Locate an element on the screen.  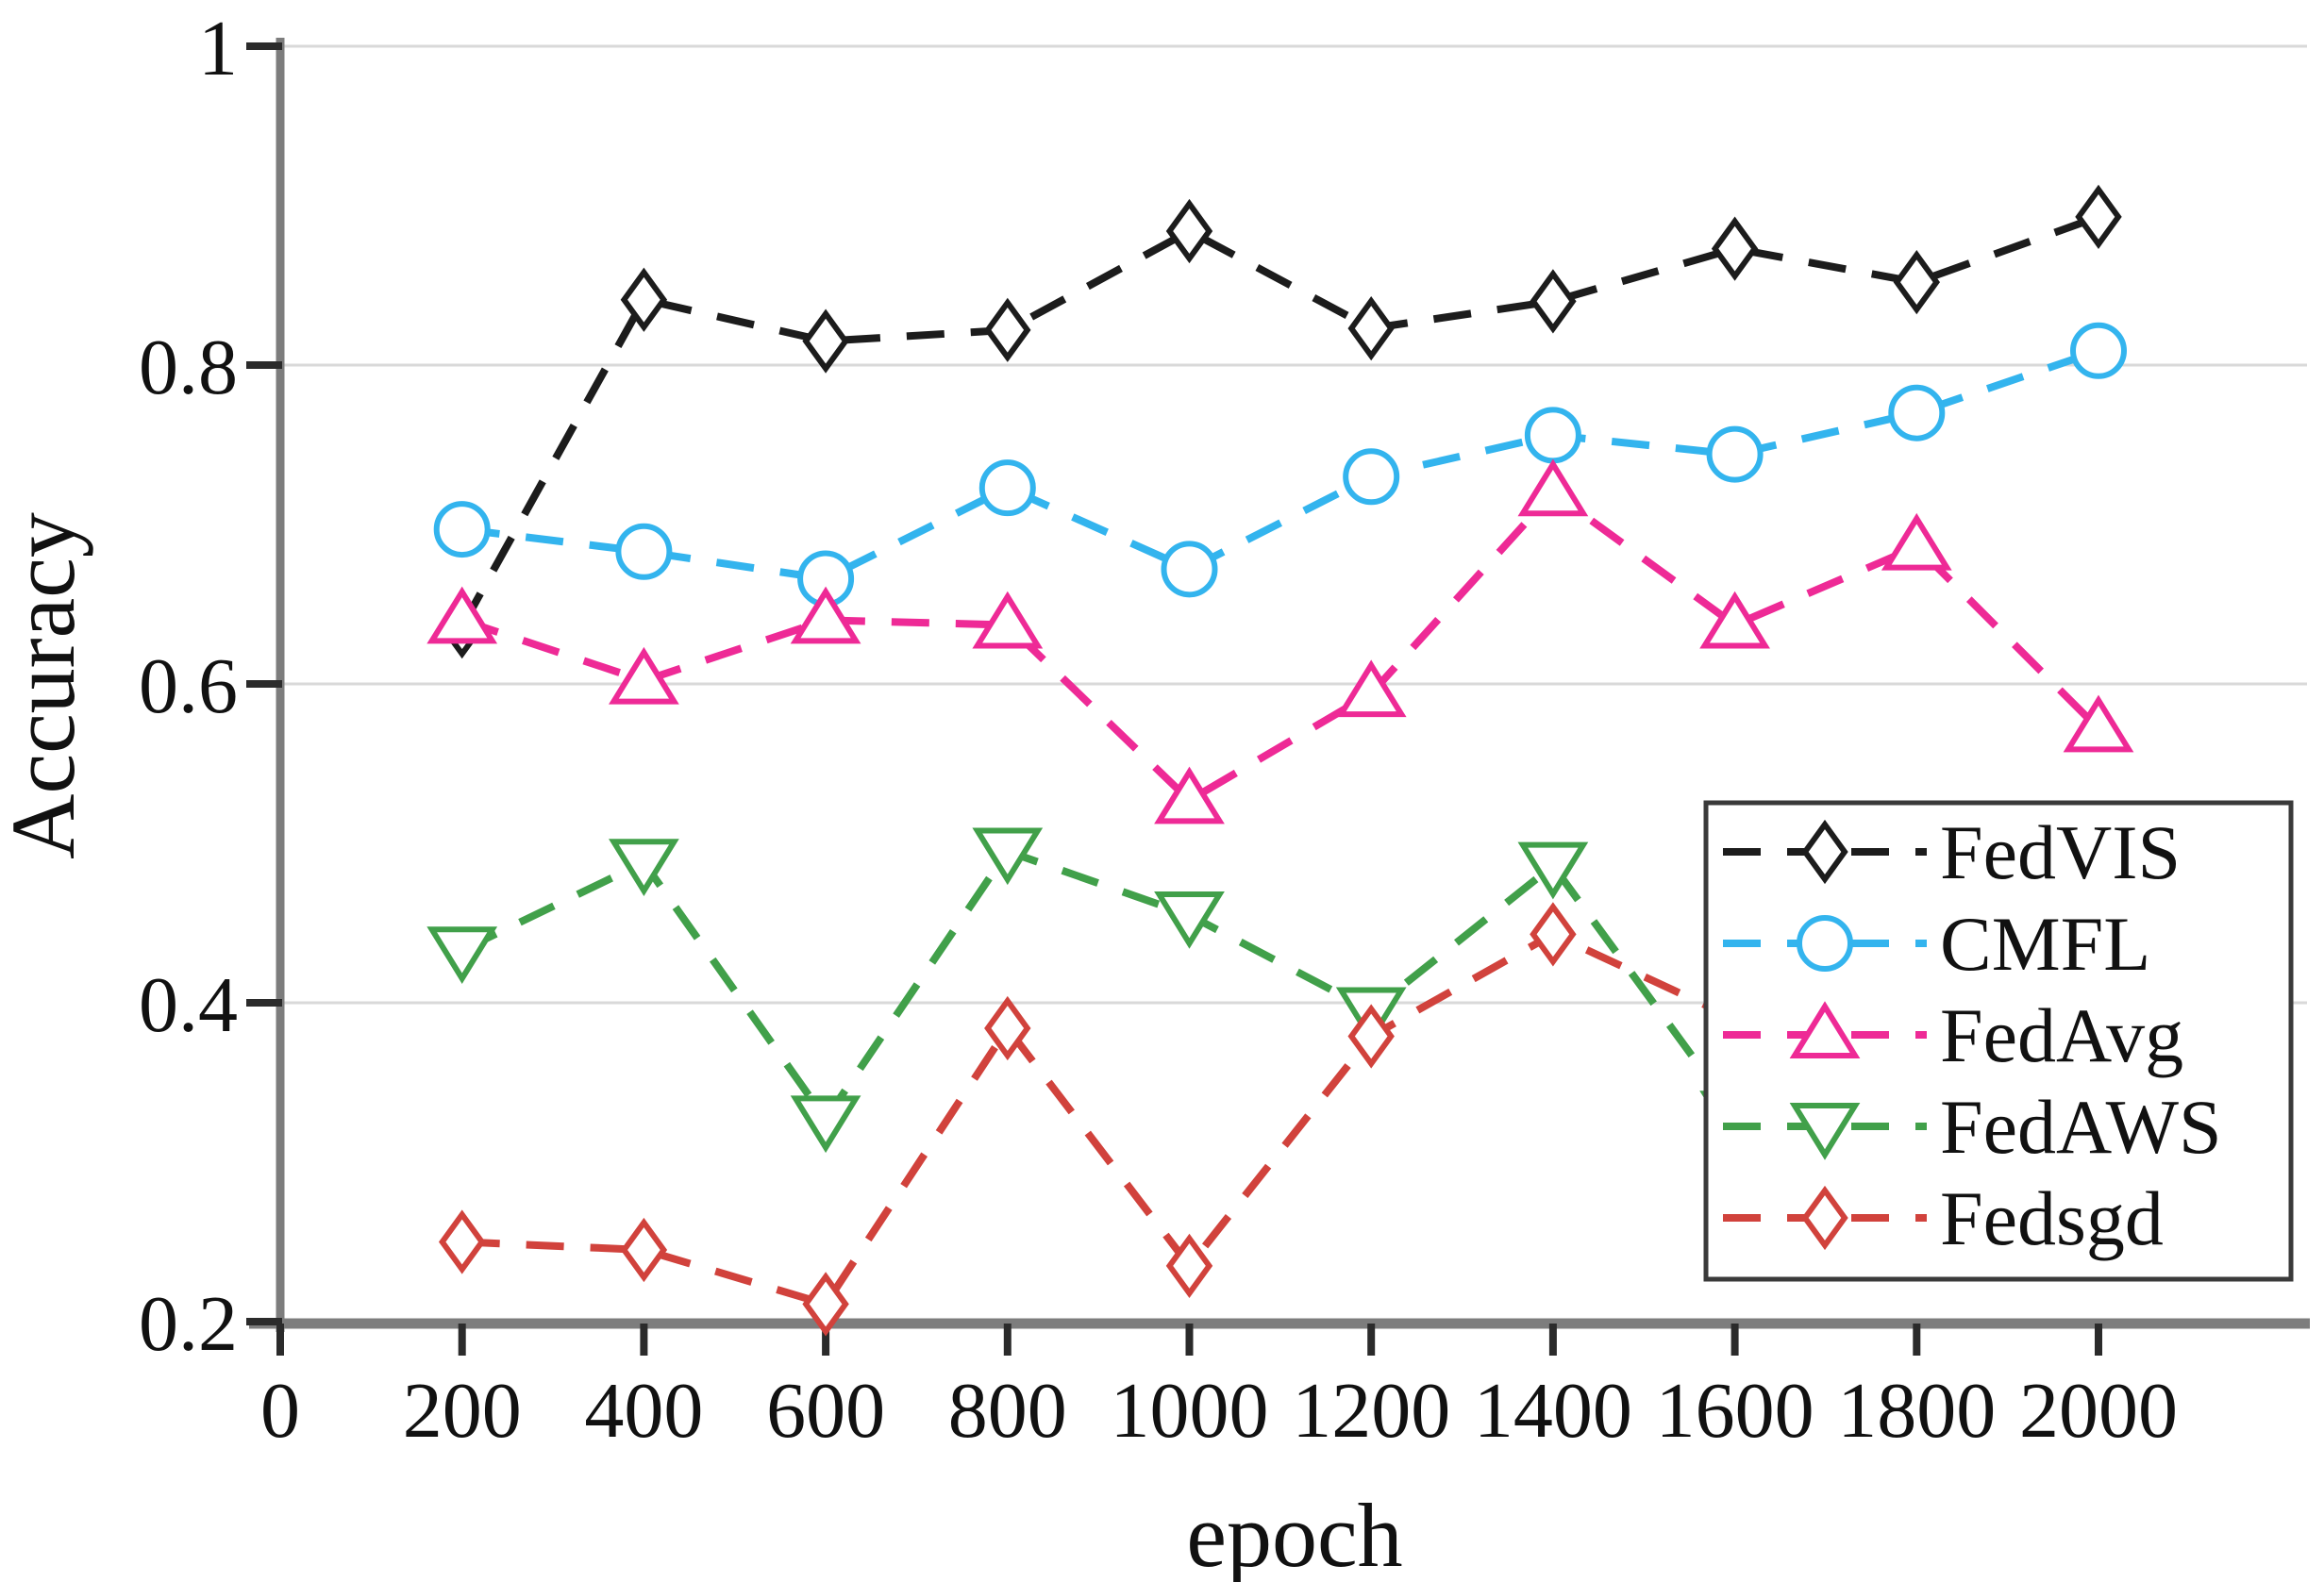
marker-FedAvg-2000 is located at coordinates (2098, 724).